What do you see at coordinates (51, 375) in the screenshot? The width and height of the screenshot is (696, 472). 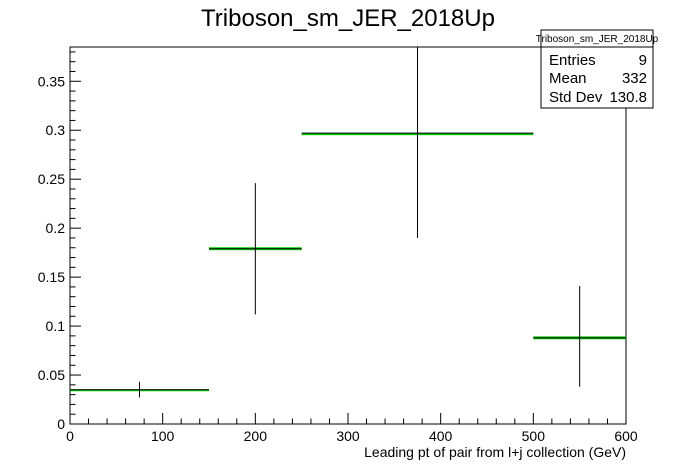 I see `y-tick-label: 0.05` at bounding box center [51, 375].